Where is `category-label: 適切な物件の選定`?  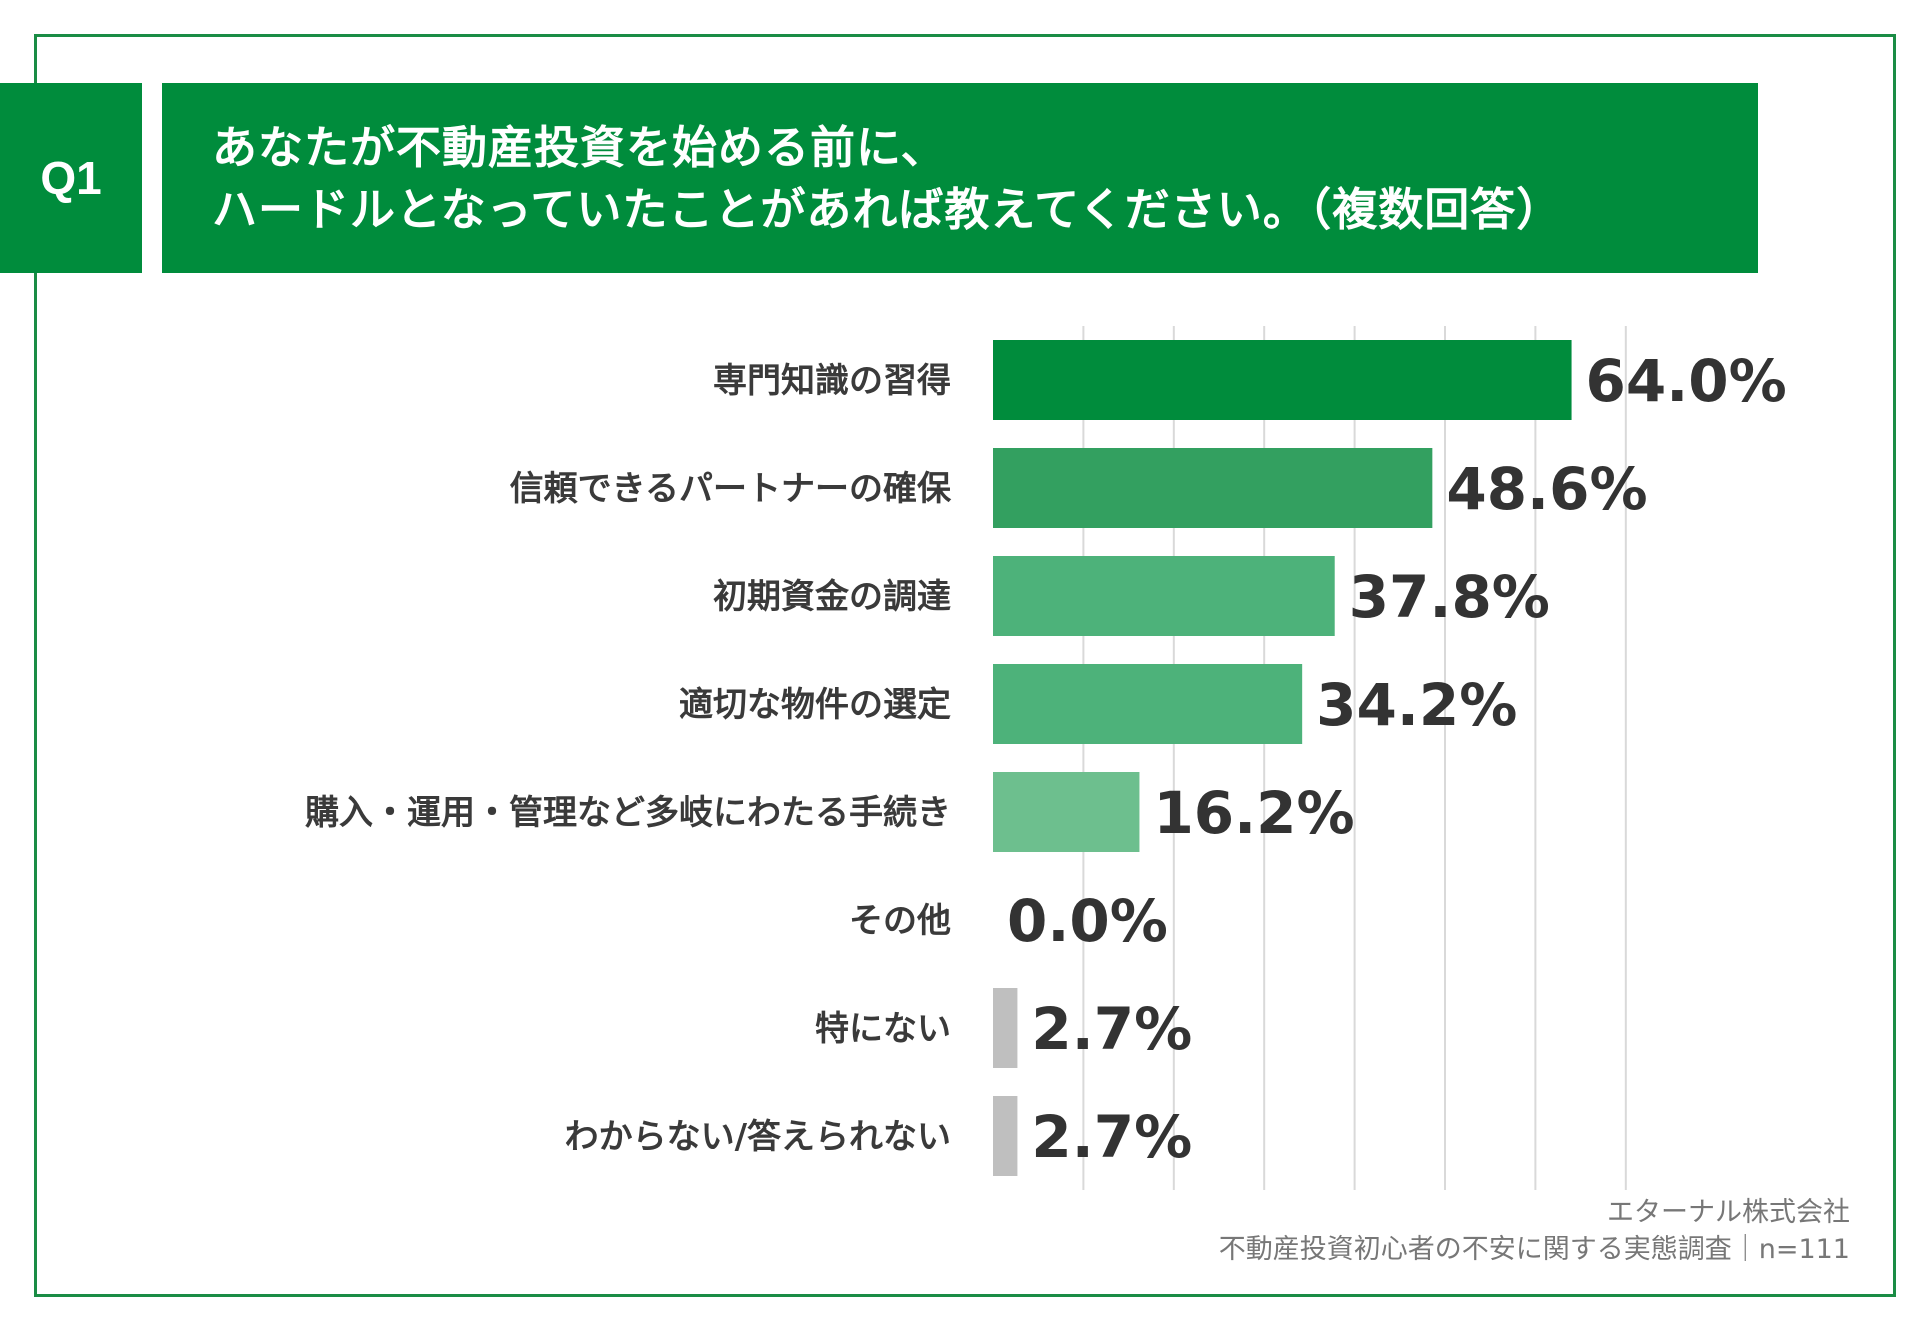 category-label: 適切な物件の選定 is located at coordinates (815, 705).